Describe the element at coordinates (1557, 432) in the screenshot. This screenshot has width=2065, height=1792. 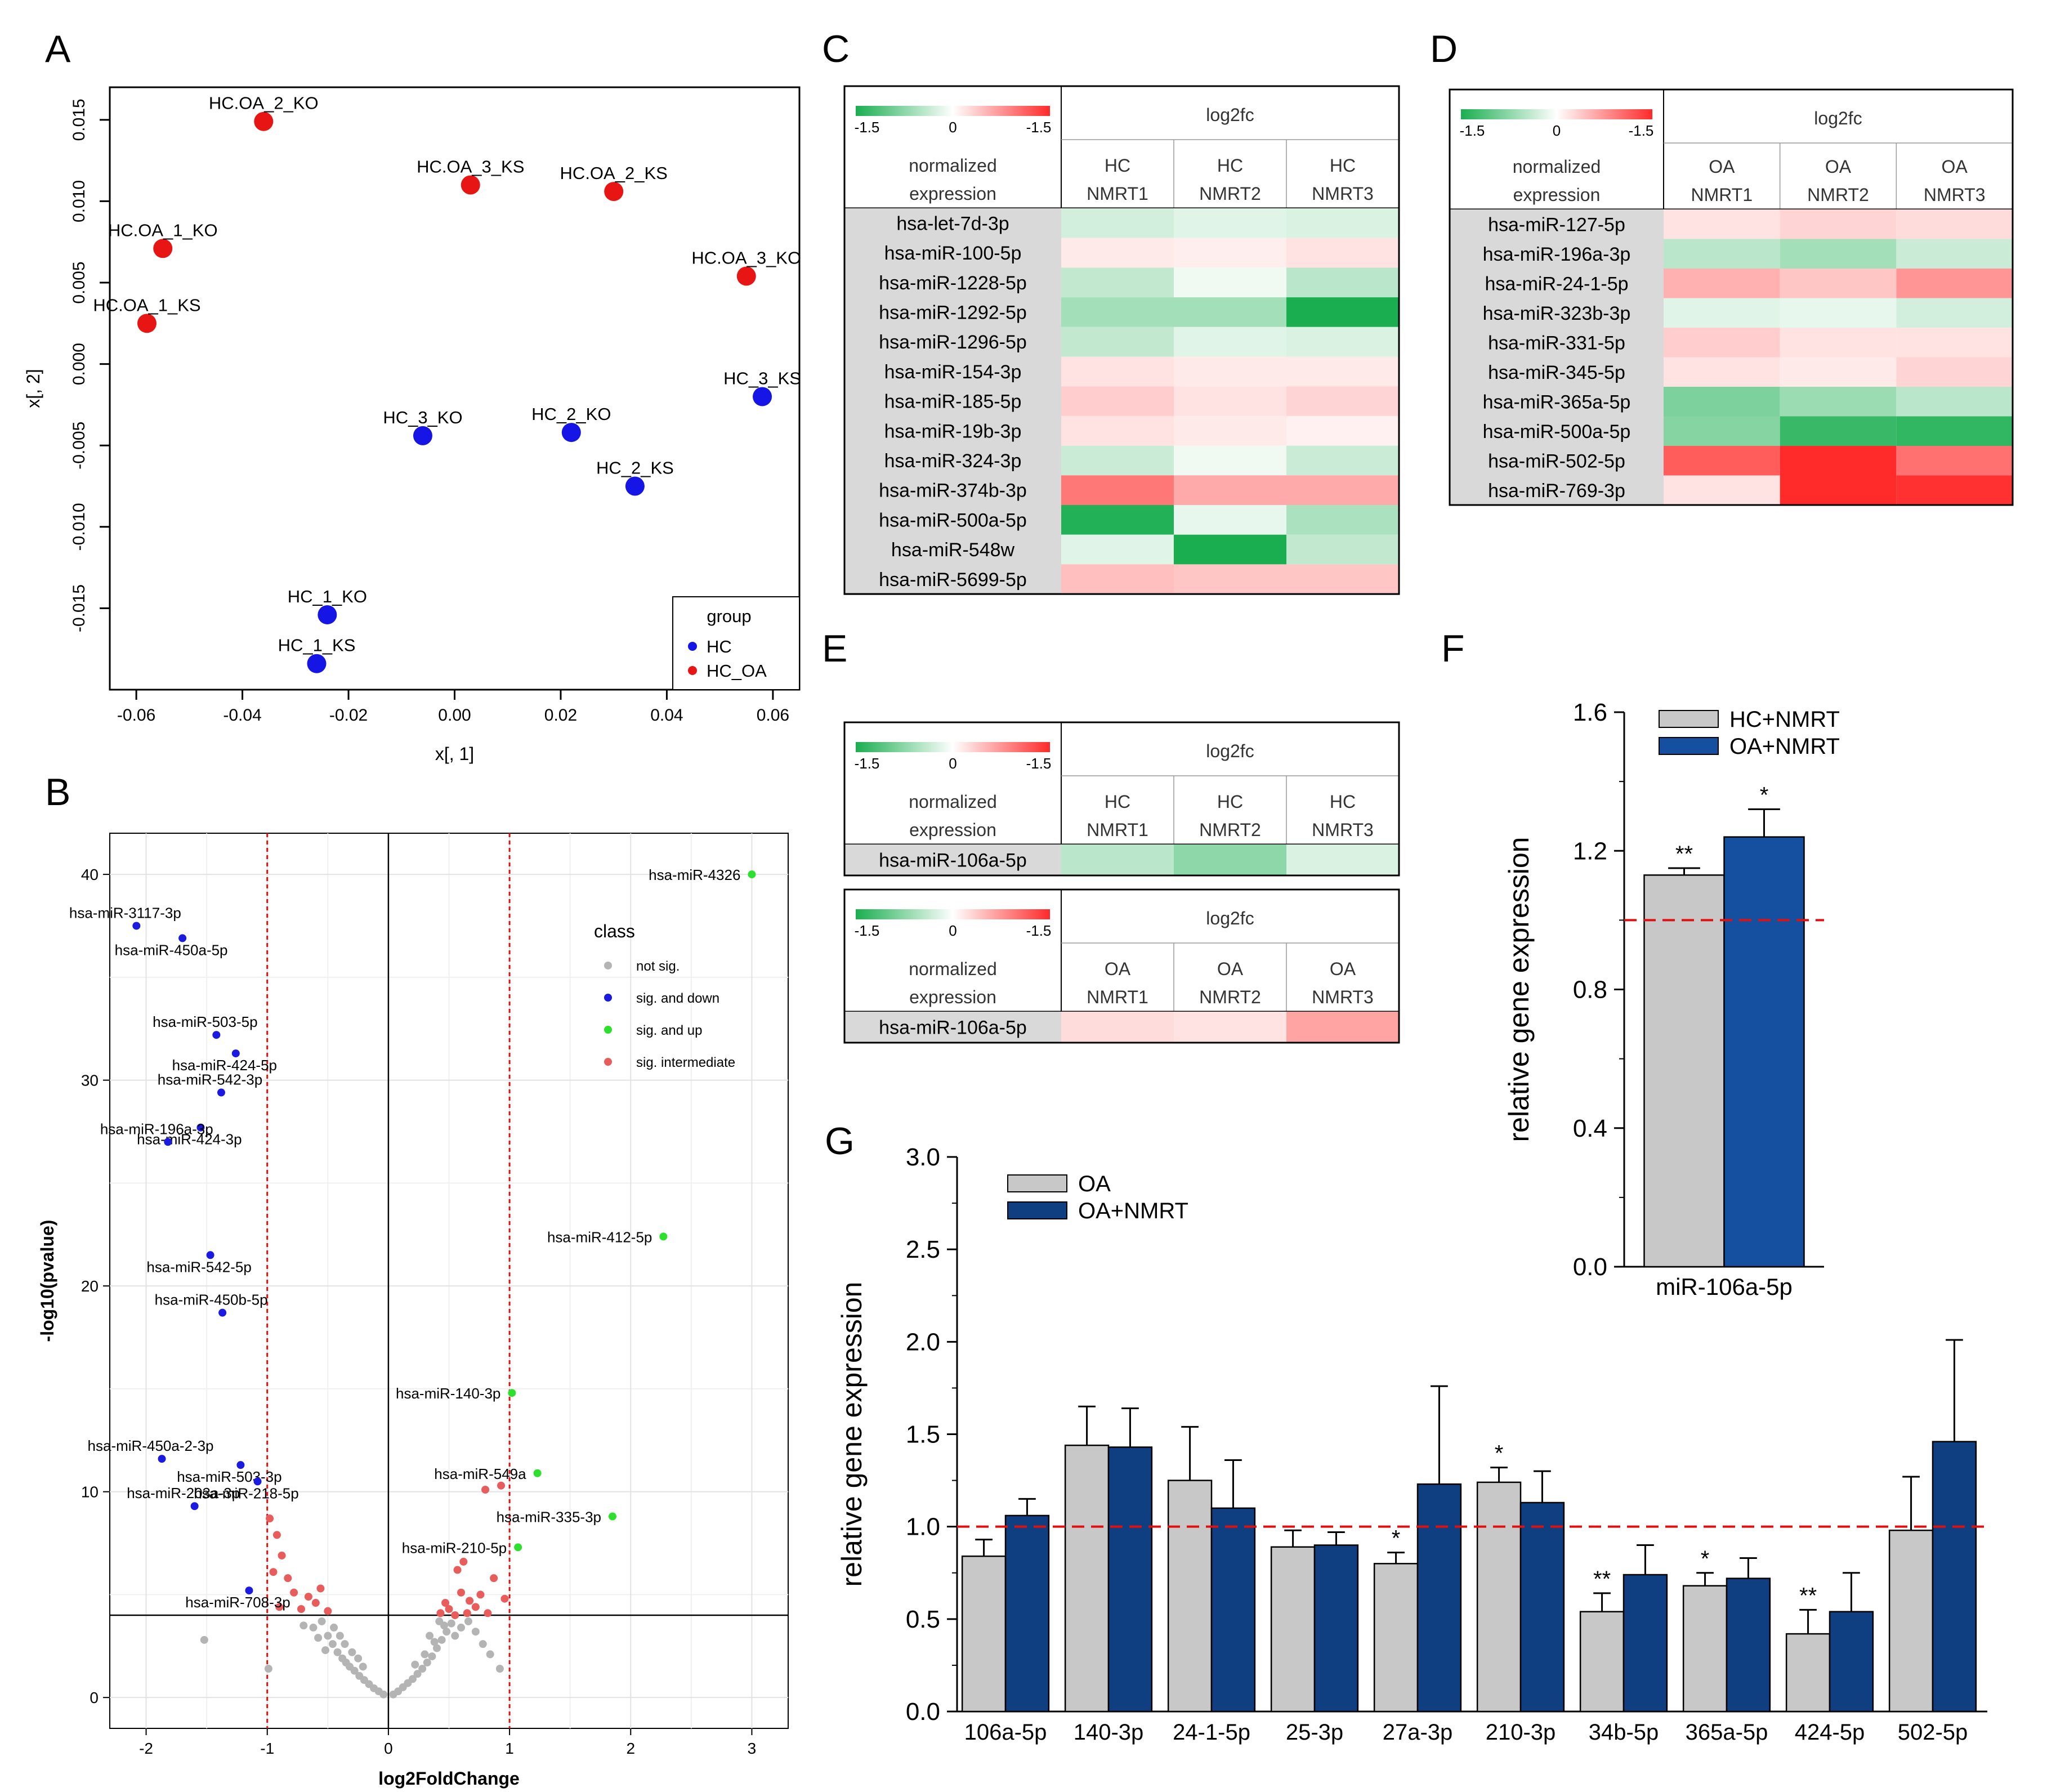
I see `row-label: hsa-miR-500a-5p` at that location.